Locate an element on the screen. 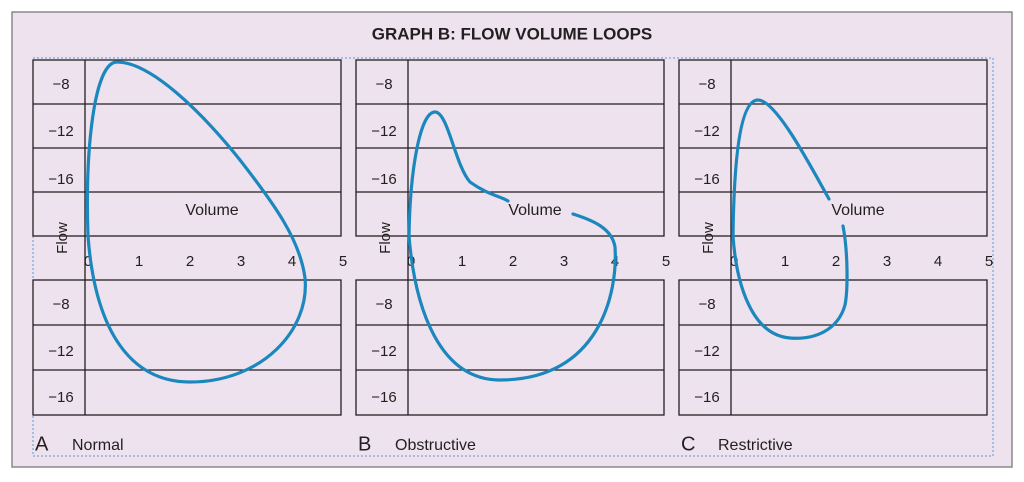  restrictive-loop is located at coordinates (790, 219).